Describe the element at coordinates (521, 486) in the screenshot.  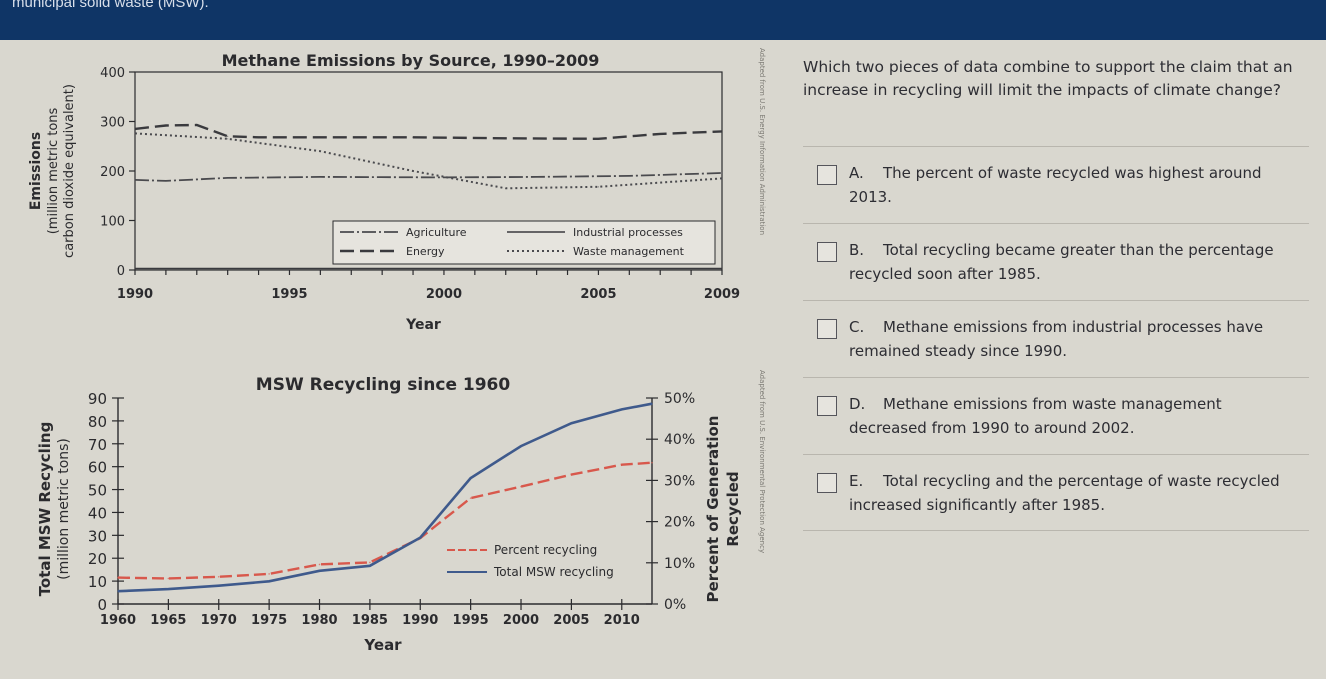
I see `chart2-point-percent-recycling-2000` at that location.